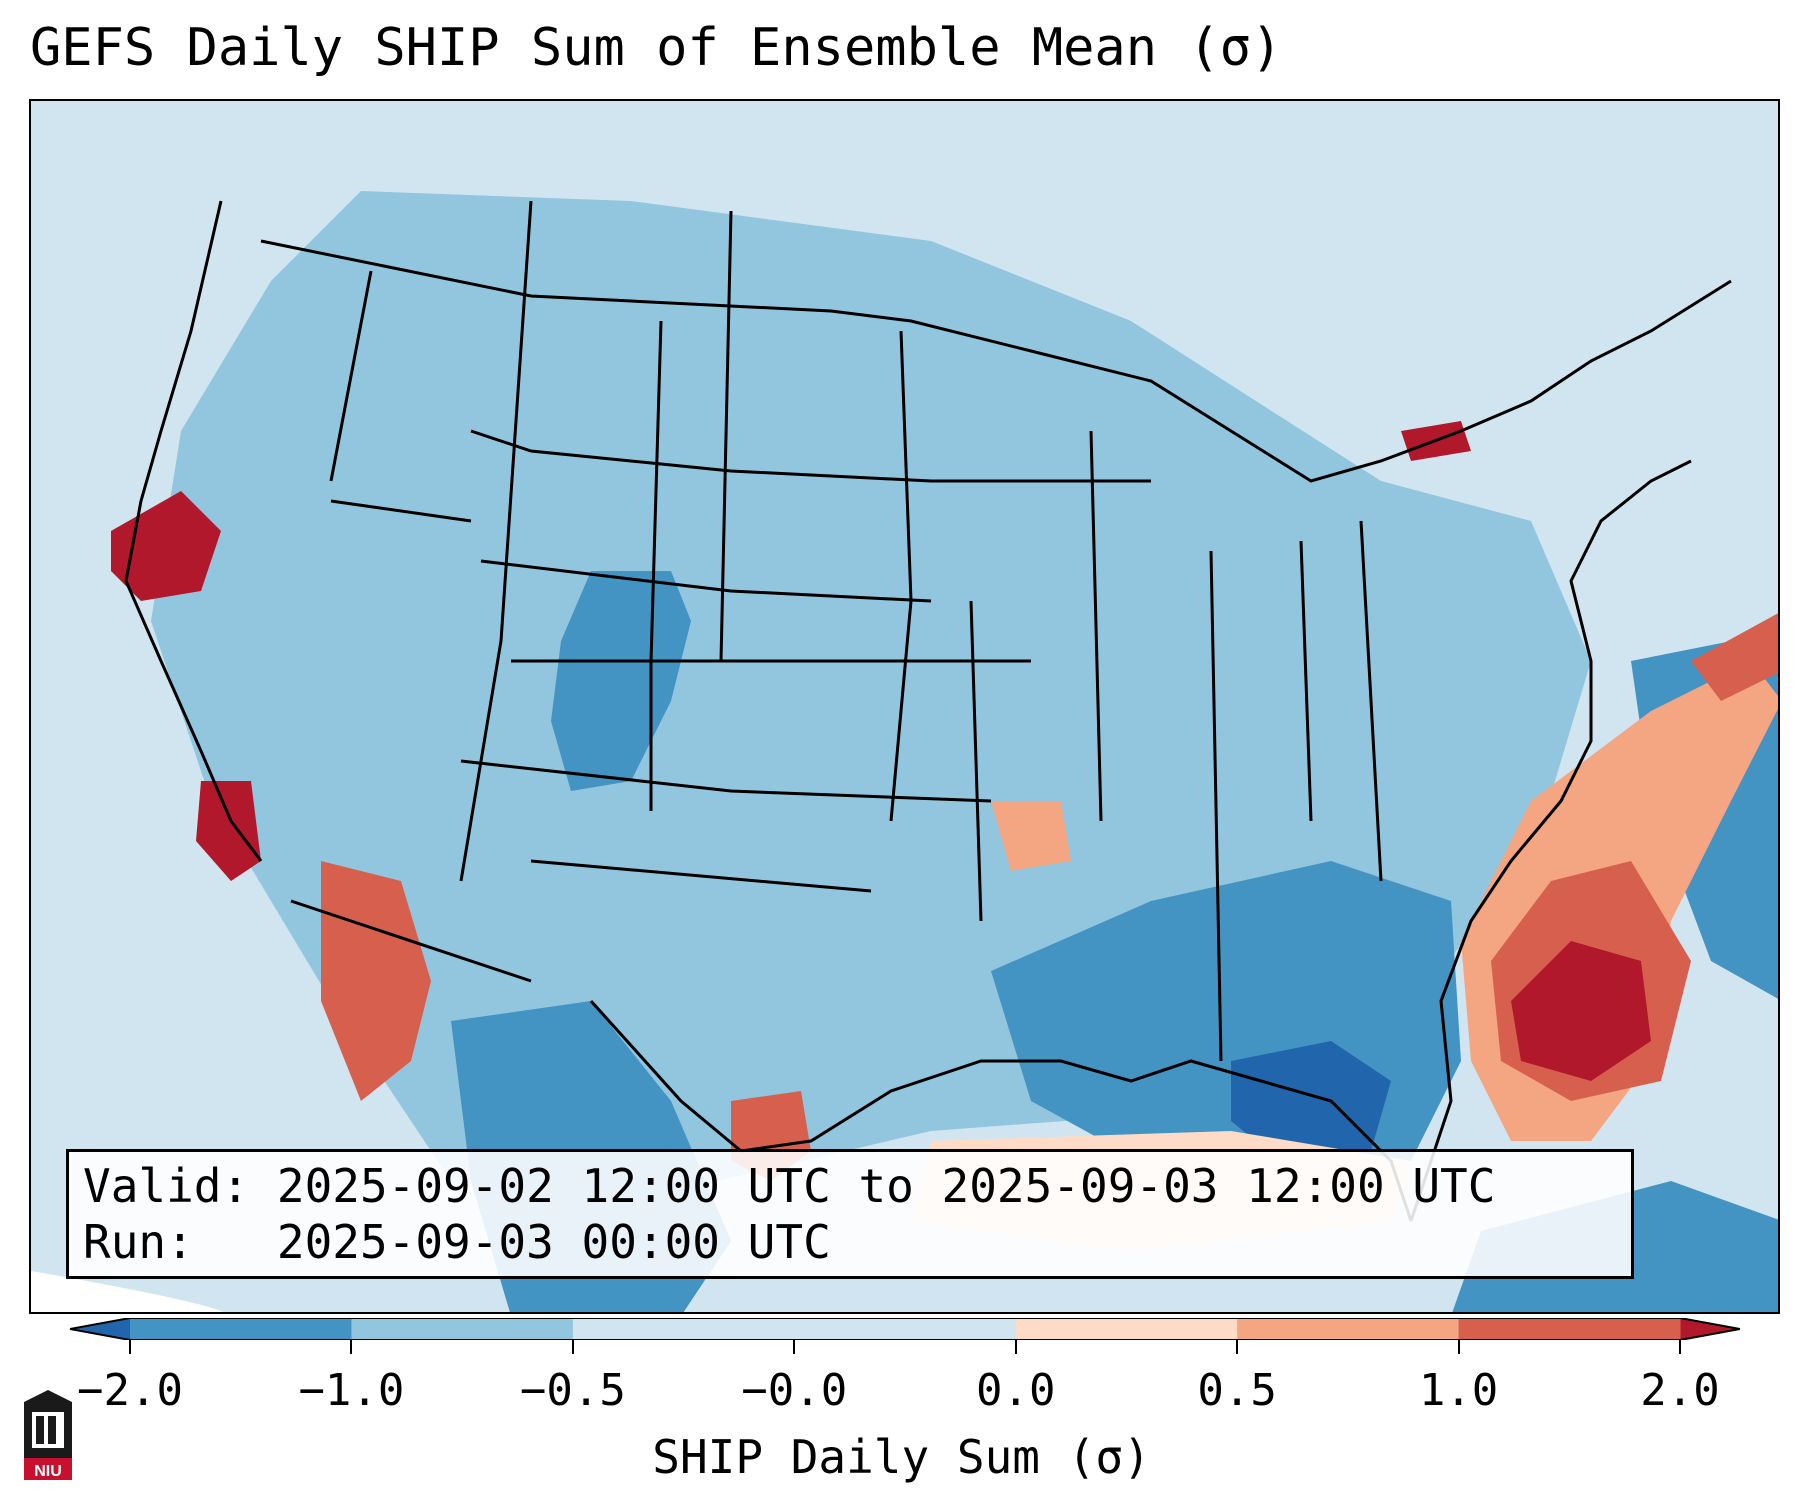 The width and height of the screenshot is (1803, 1506). Describe the element at coordinates (1734, 657) in the screenshot. I see `shading-red-atlantic-north` at that location.